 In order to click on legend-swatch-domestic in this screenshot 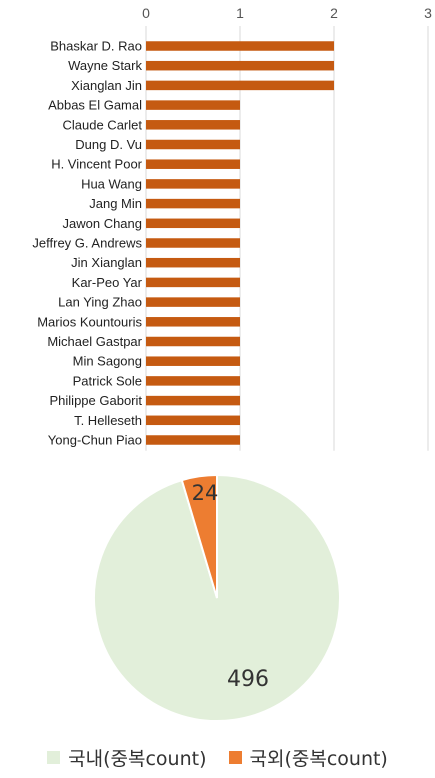, I will do `click(54, 757)`.